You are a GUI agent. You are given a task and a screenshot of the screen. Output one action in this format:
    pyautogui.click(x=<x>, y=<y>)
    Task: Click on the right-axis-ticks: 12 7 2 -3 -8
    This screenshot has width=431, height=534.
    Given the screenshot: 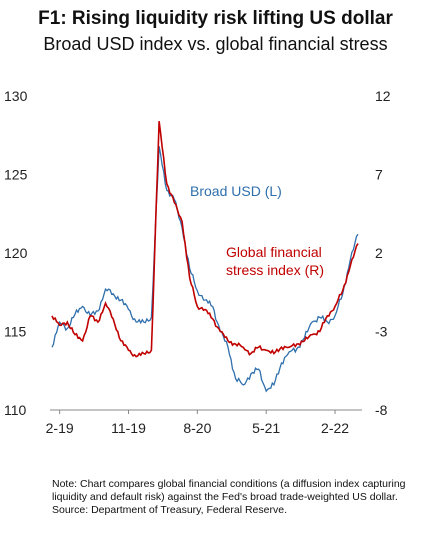 What is the action you would take?
    pyautogui.click(x=383, y=253)
    